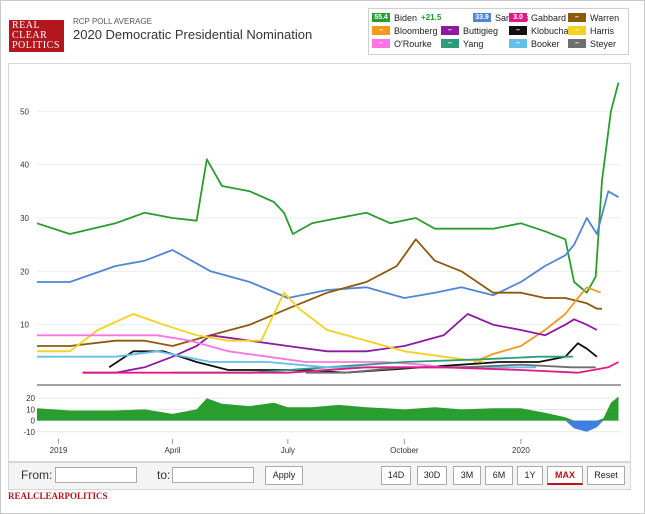  What do you see at coordinates (473, 43) in the screenshot?
I see `legend-label-yang: Yang` at bounding box center [473, 43].